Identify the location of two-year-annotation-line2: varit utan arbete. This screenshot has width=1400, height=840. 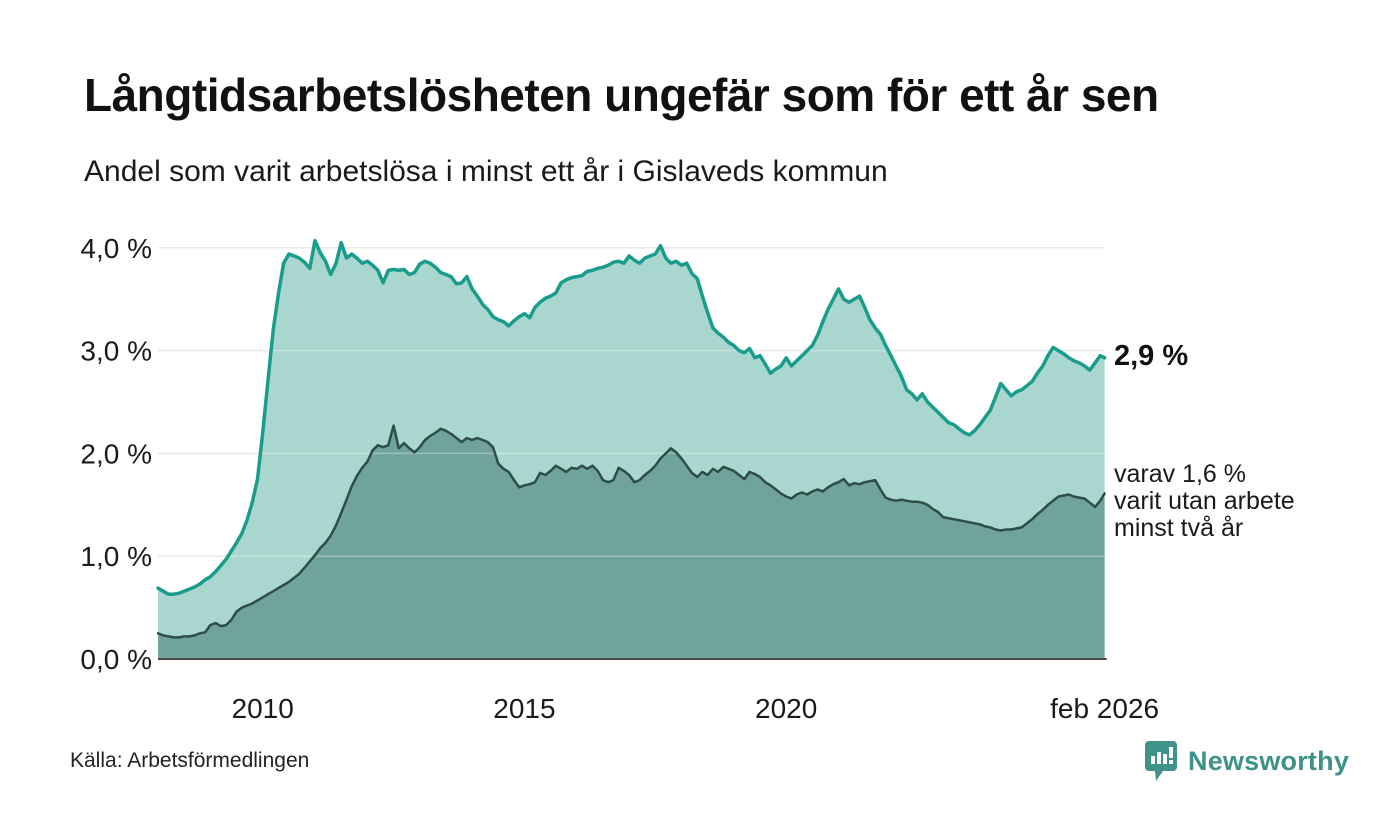
(1204, 501).